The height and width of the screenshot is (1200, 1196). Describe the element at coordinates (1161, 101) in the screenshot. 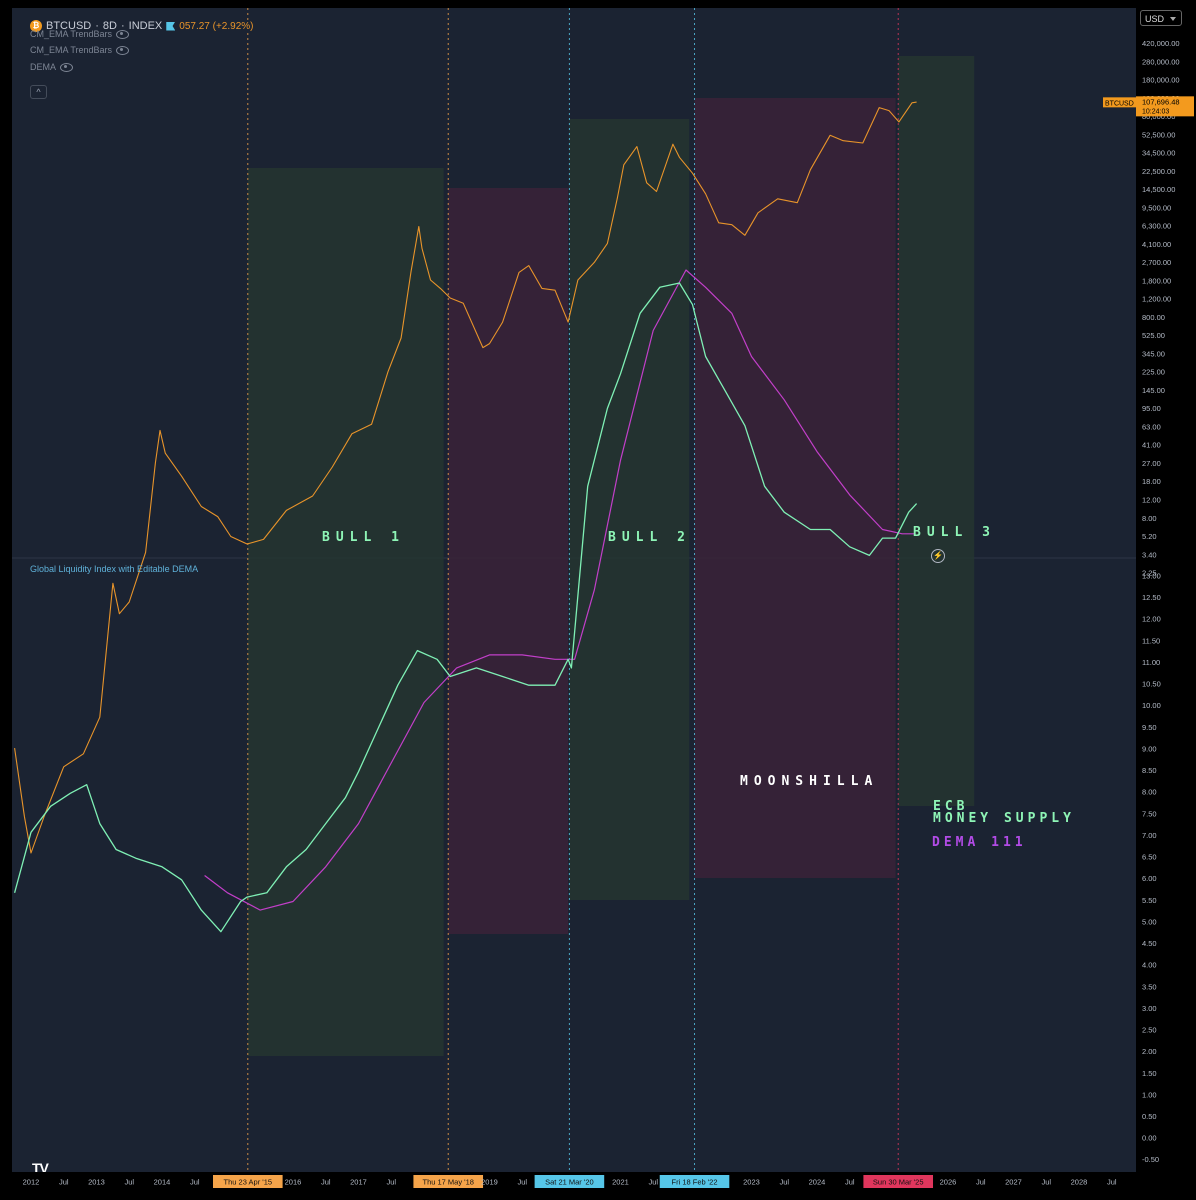

I see `price-tag-value: 107,696.48` at that location.